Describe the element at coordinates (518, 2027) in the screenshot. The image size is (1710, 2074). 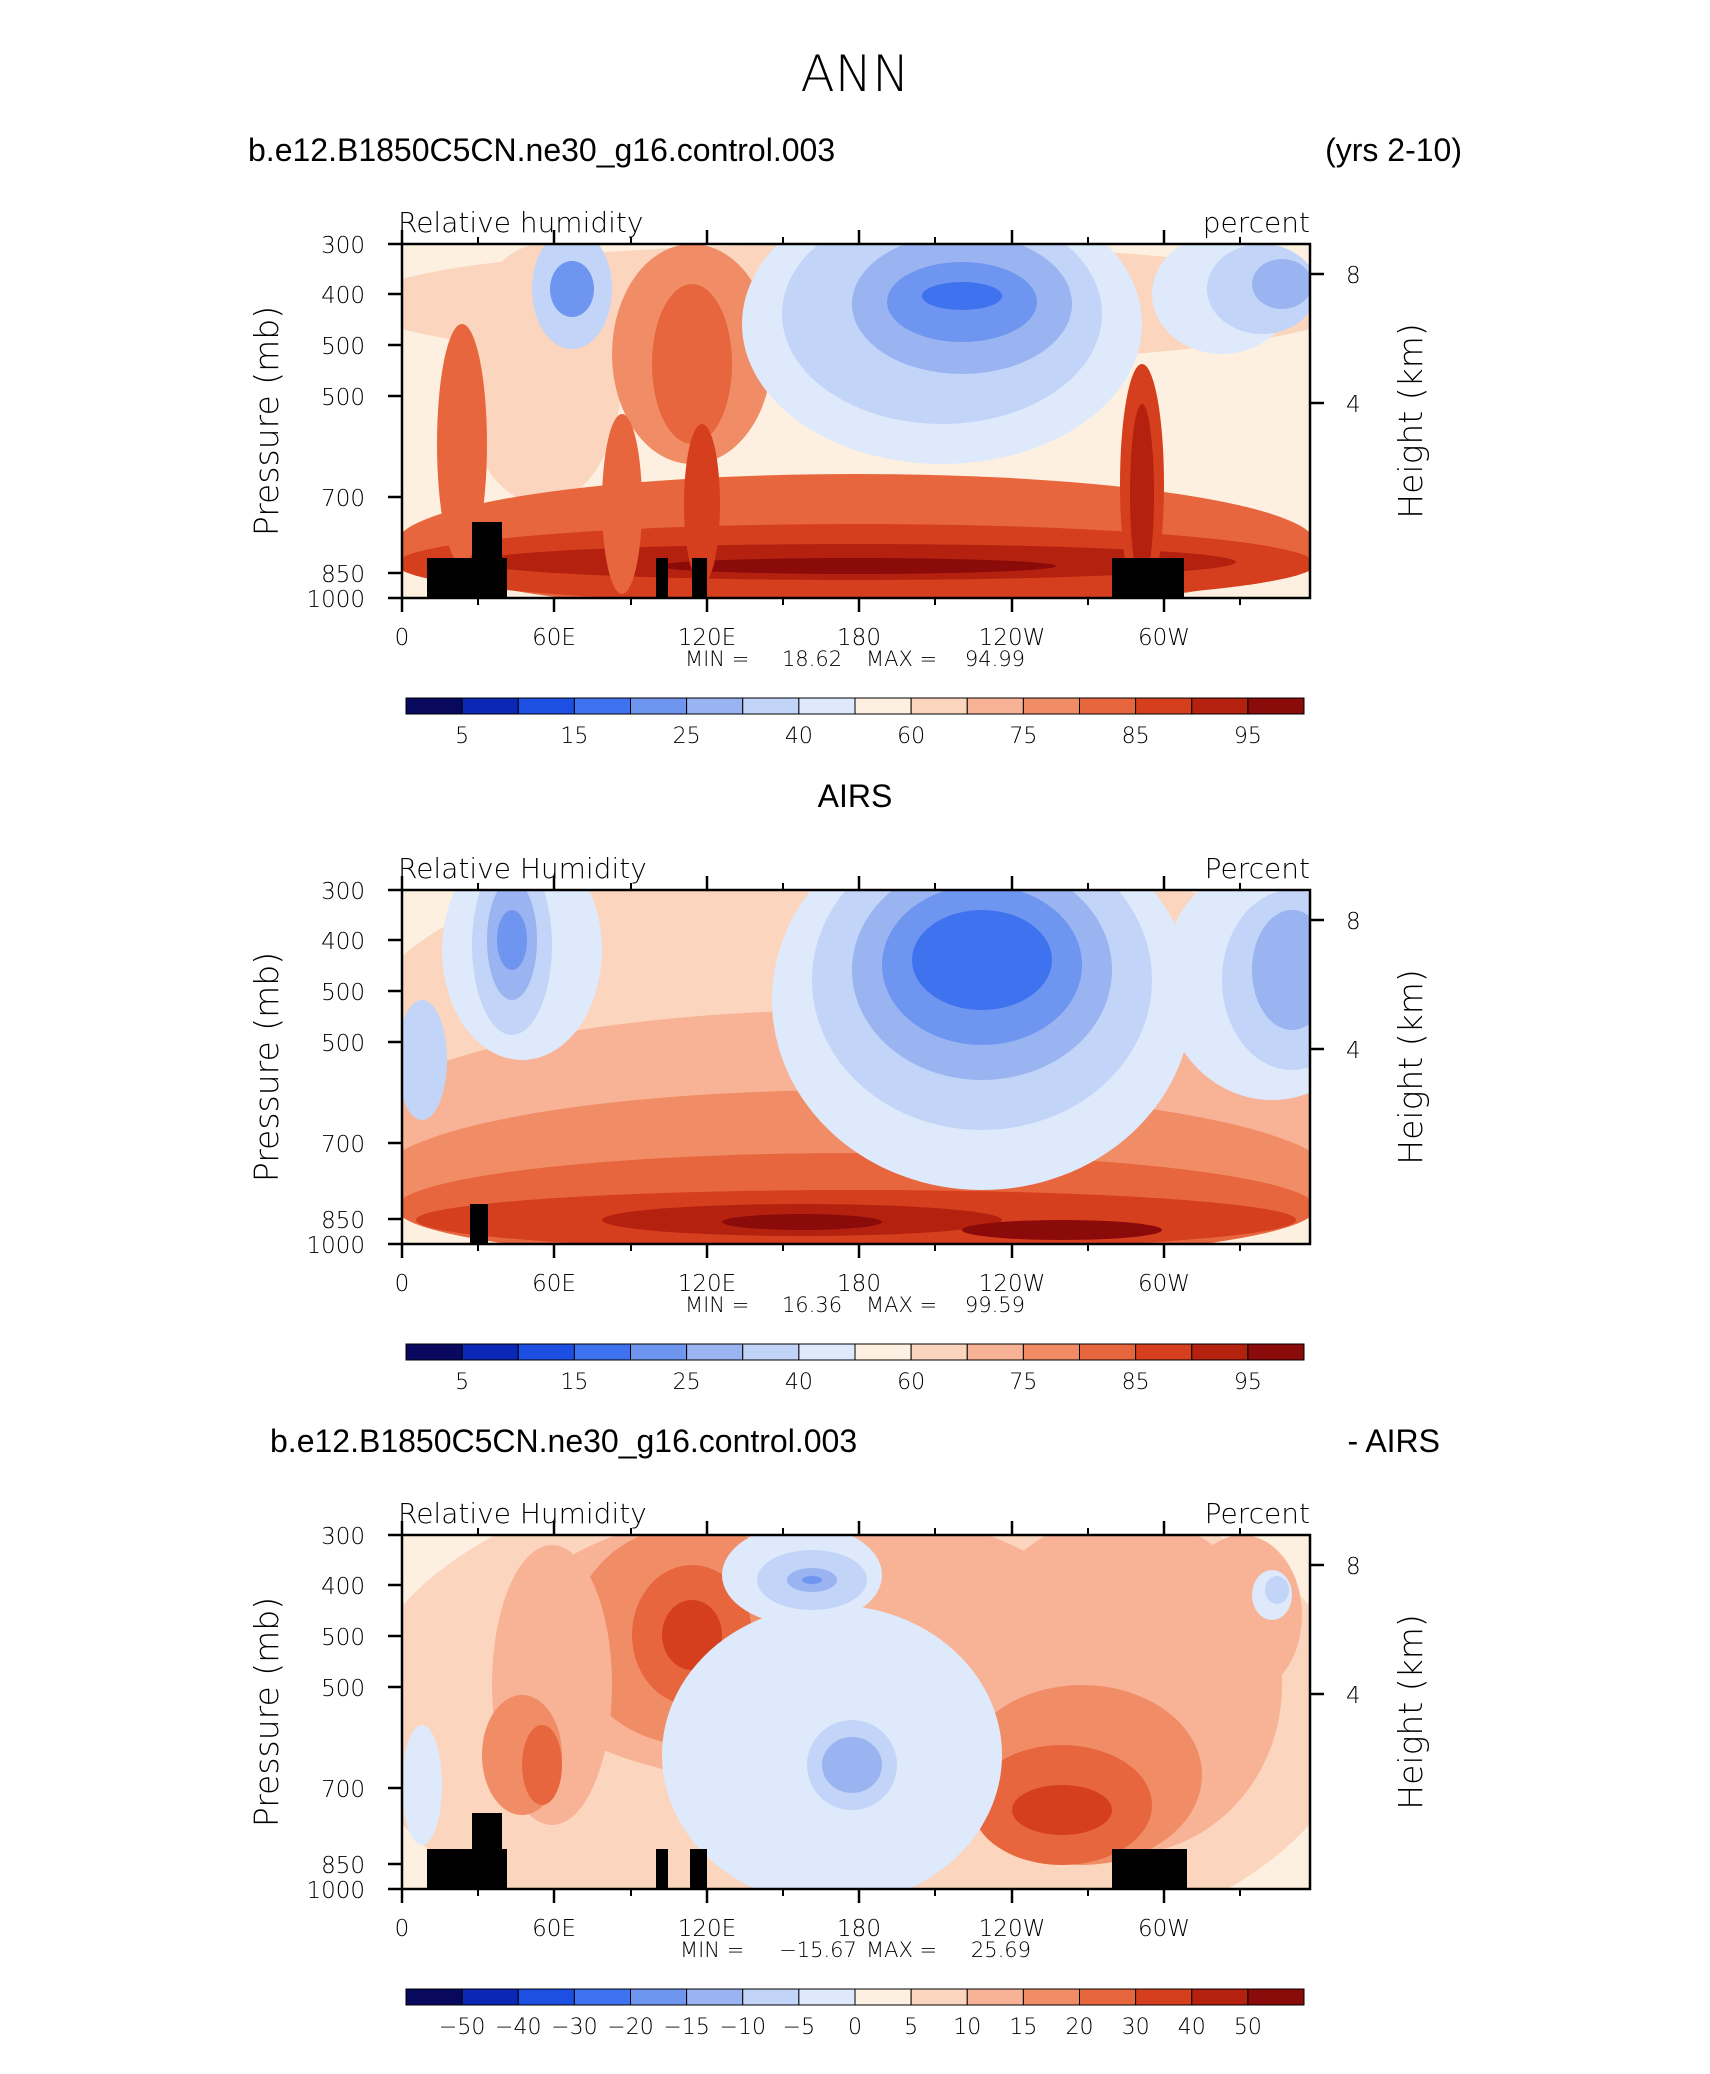
I see `colorbar-label: −40` at that location.